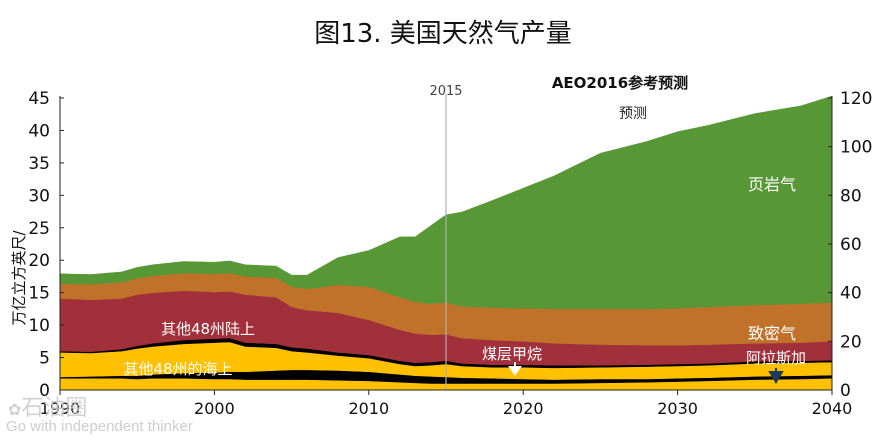 This screenshot has width=886, height=443. What do you see at coordinates (39, 229) in the screenshot?
I see `y-left-tick-label: 25` at bounding box center [39, 229].